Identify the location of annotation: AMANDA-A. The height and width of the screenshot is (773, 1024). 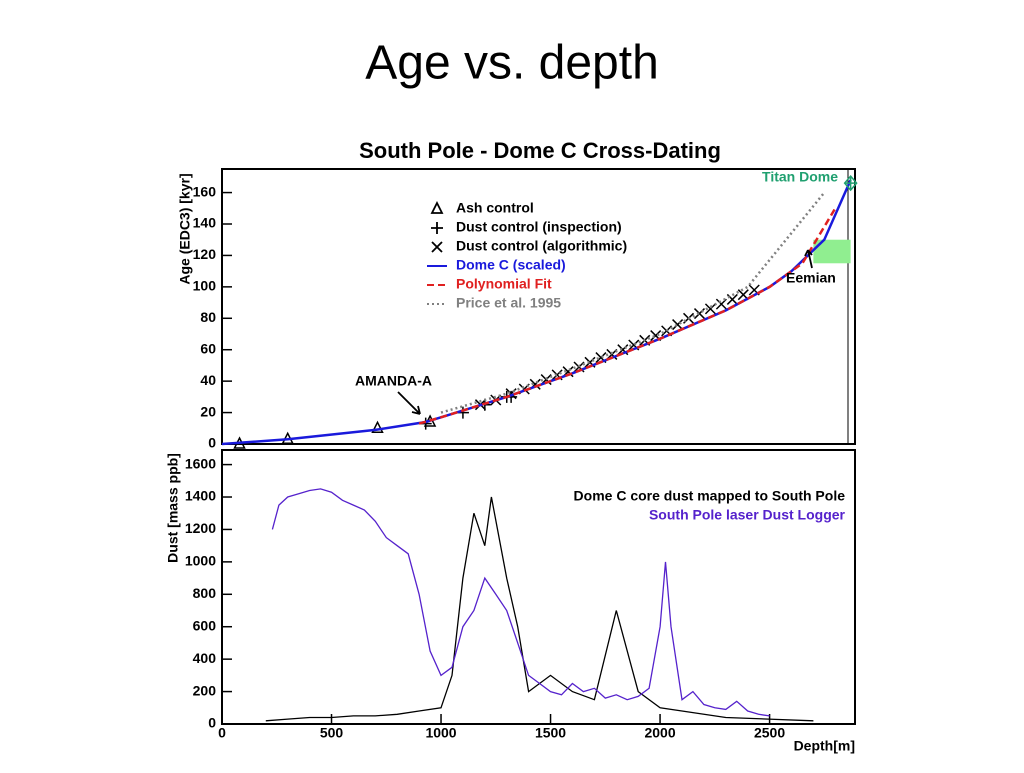
(393, 381).